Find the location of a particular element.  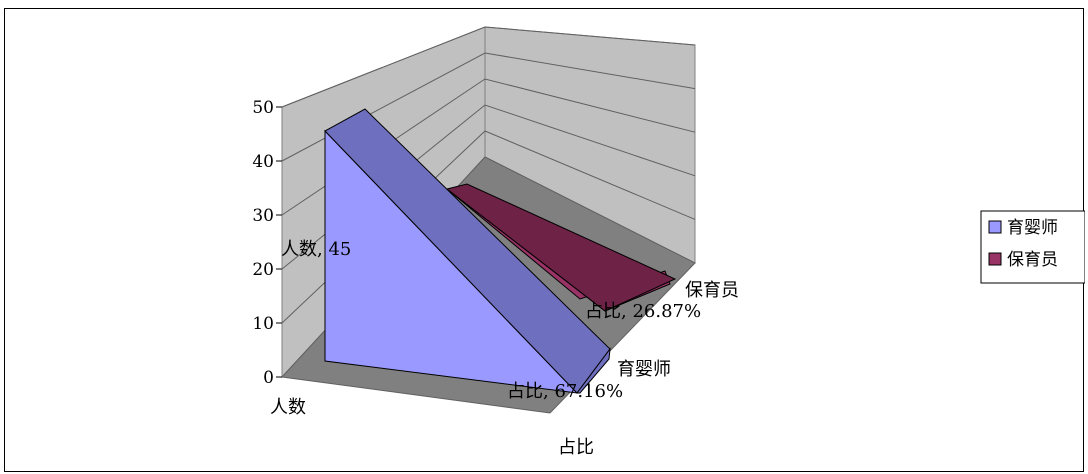

legend-label: 保育员 is located at coordinates (1032, 260).